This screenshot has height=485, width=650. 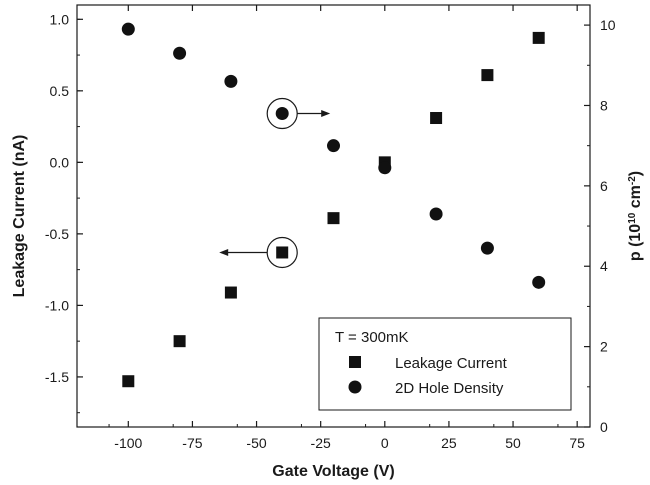 I want to click on right-y-axis-title-end: ), so click(x=635, y=173).